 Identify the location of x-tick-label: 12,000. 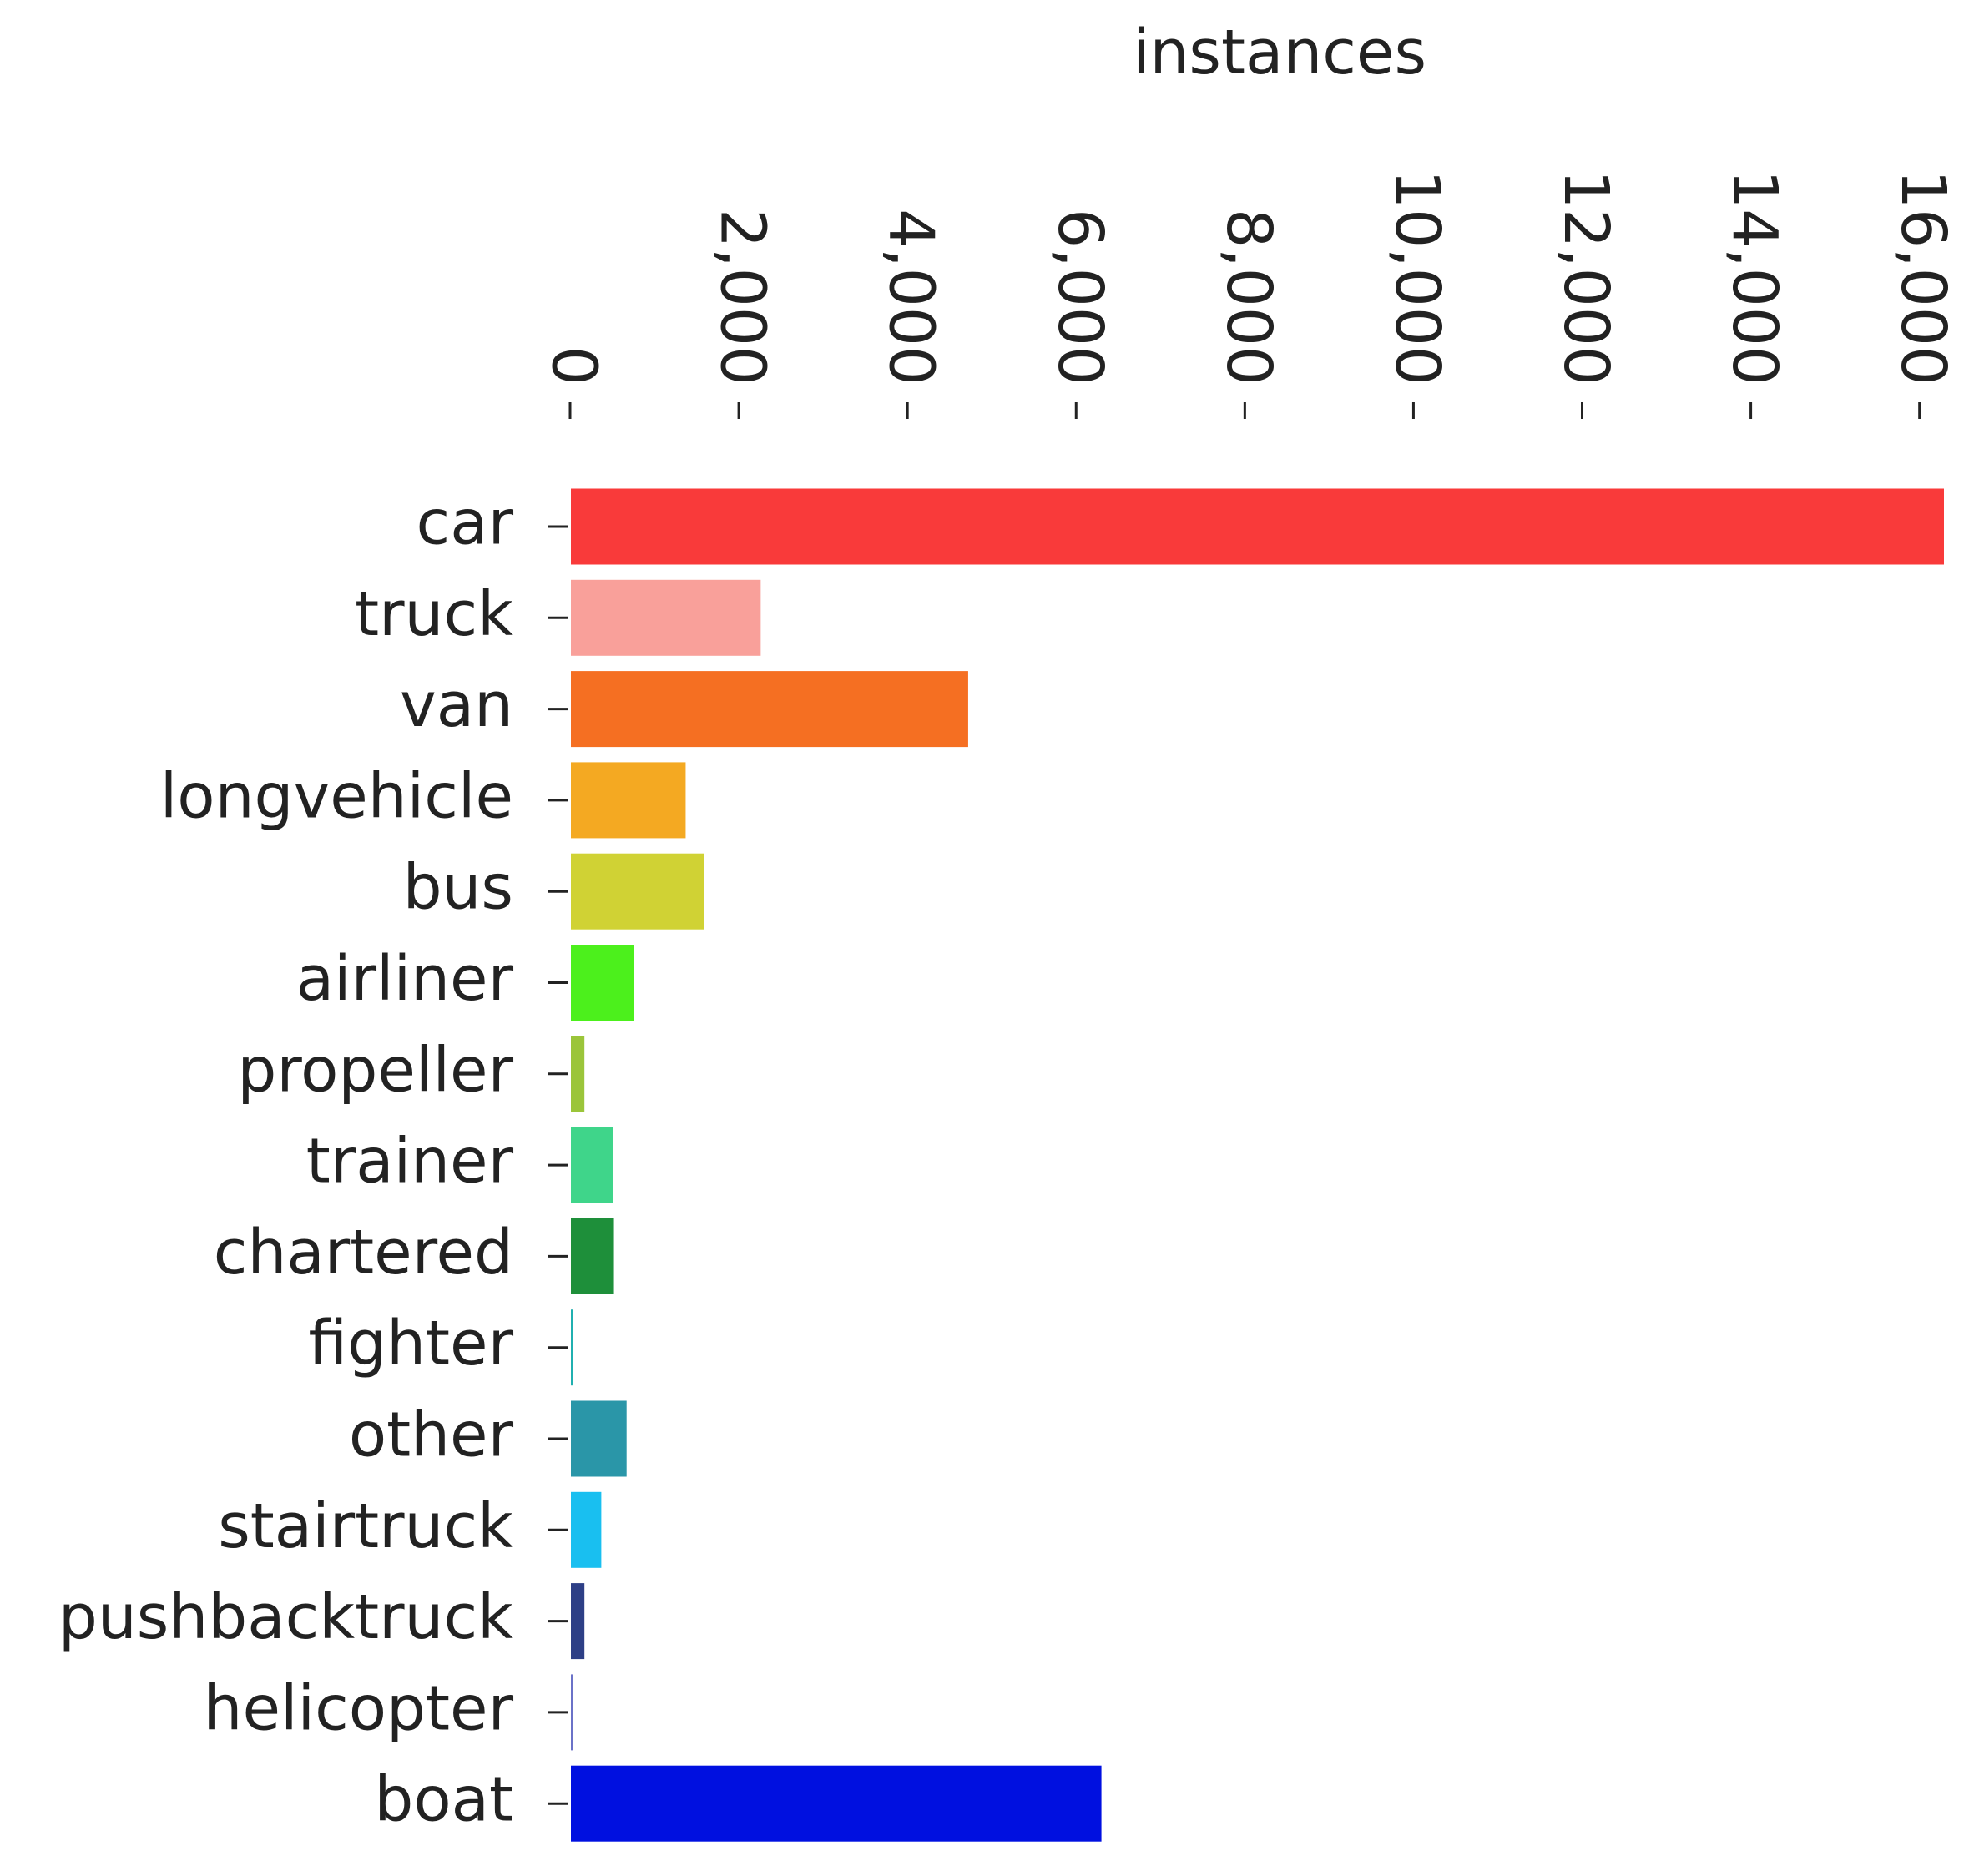
(1586, 277).